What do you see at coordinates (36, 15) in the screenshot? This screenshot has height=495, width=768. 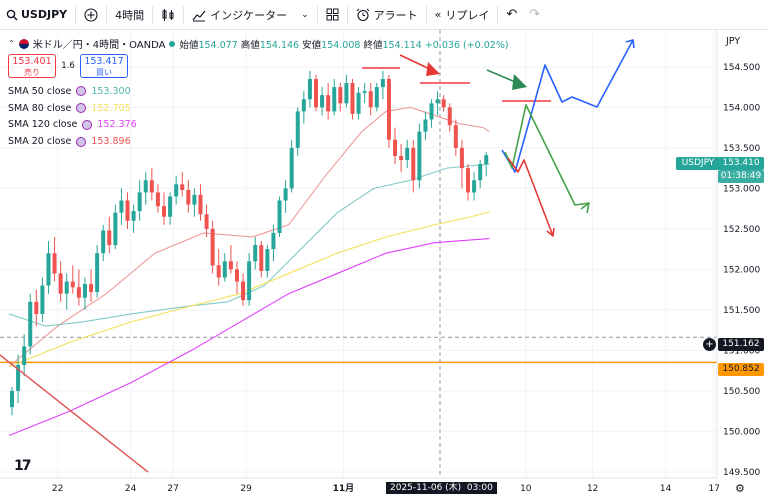 I see `symbol-search: USDJPY` at bounding box center [36, 15].